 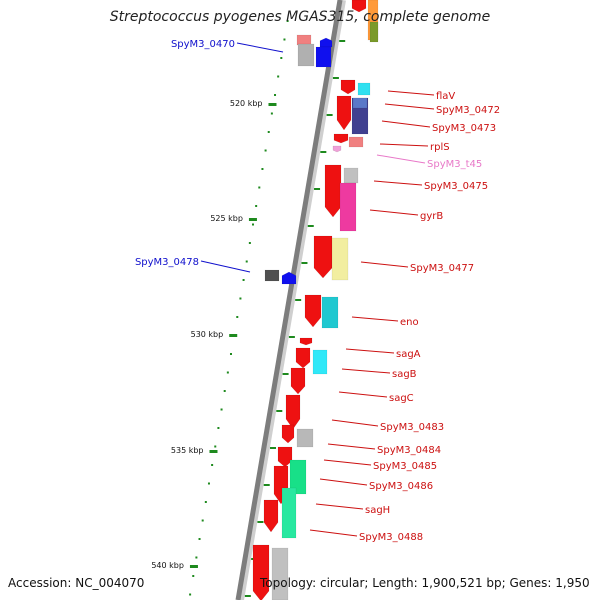 What do you see at coordinates (401, 486) in the screenshot?
I see `gene-label: SpyM3_0486` at bounding box center [401, 486].